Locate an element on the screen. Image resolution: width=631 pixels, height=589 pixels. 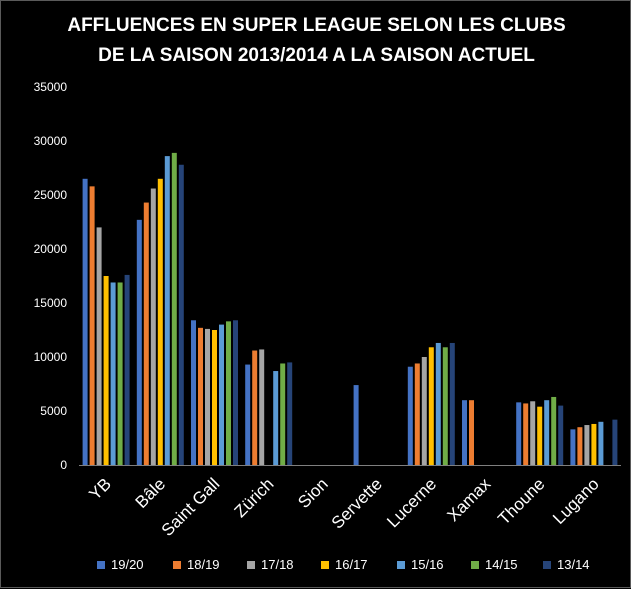
x-tick-label: Lugano is located at coordinates (576, 501).